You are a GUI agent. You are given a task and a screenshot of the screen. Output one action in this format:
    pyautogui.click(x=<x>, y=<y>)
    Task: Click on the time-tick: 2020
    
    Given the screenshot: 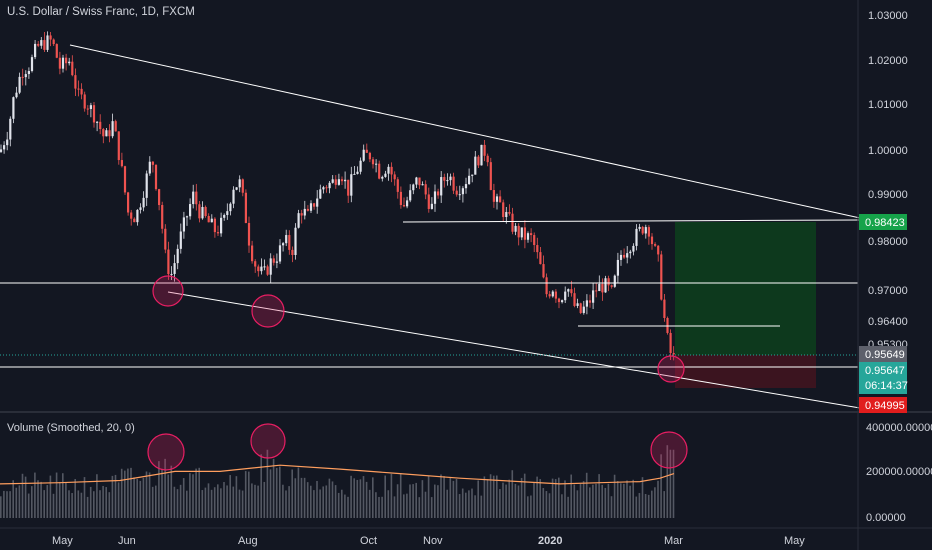 What is the action you would take?
    pyautogui.click(x=550, y=541)
    